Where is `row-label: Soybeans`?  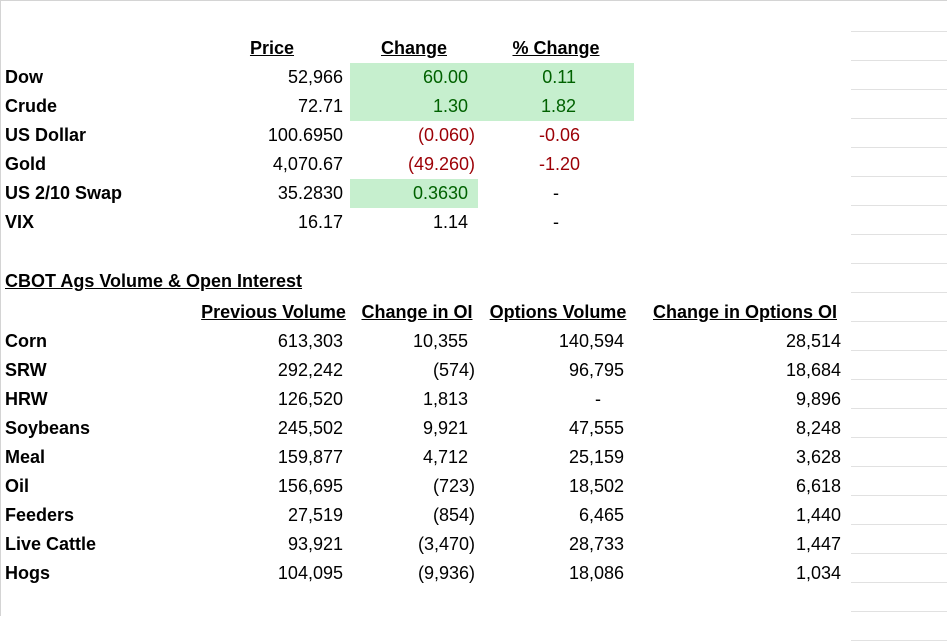 row-label: Soybeans is located at coordinates (48, 428).